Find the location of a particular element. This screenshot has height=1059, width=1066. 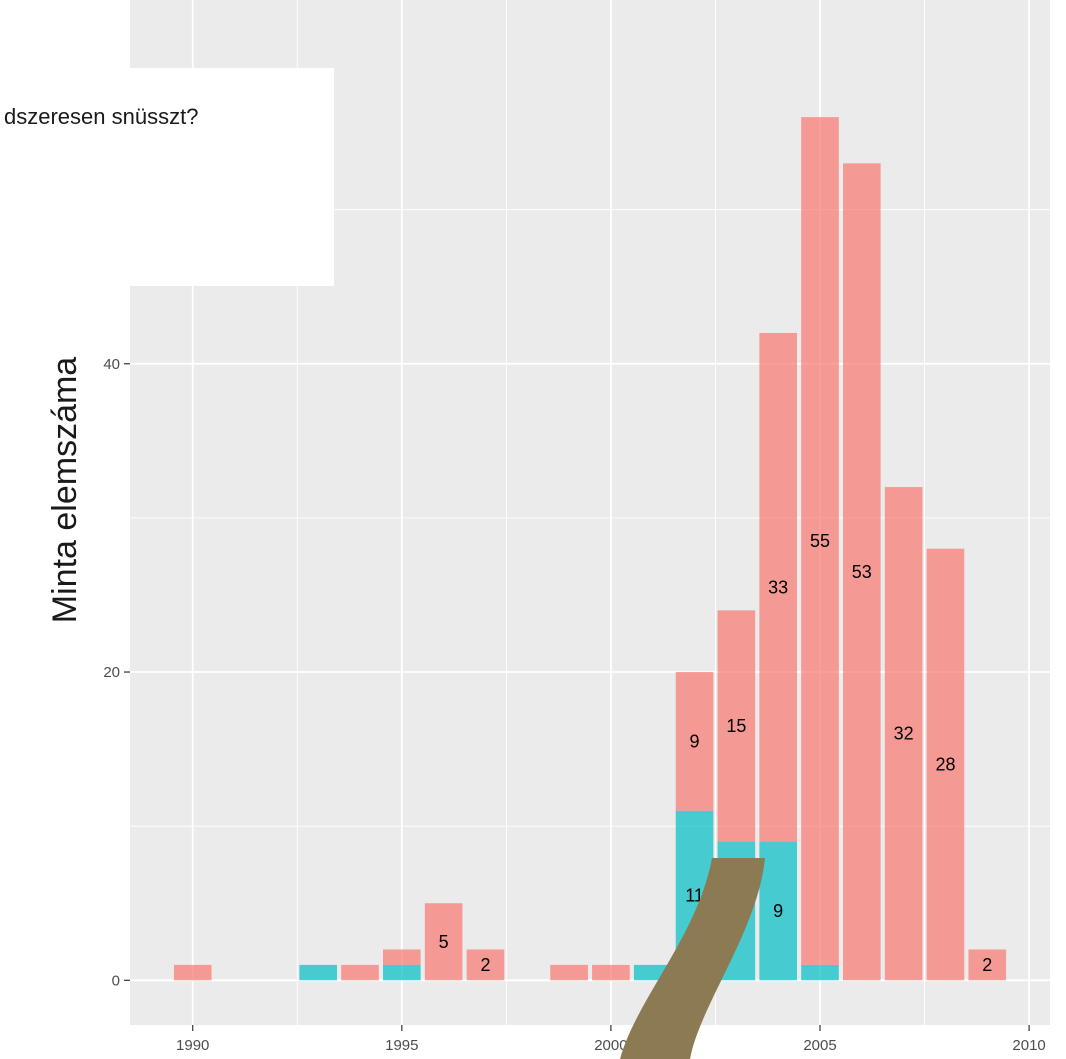

x-tick-label: 1995 is located at coordinates (401, 1045).